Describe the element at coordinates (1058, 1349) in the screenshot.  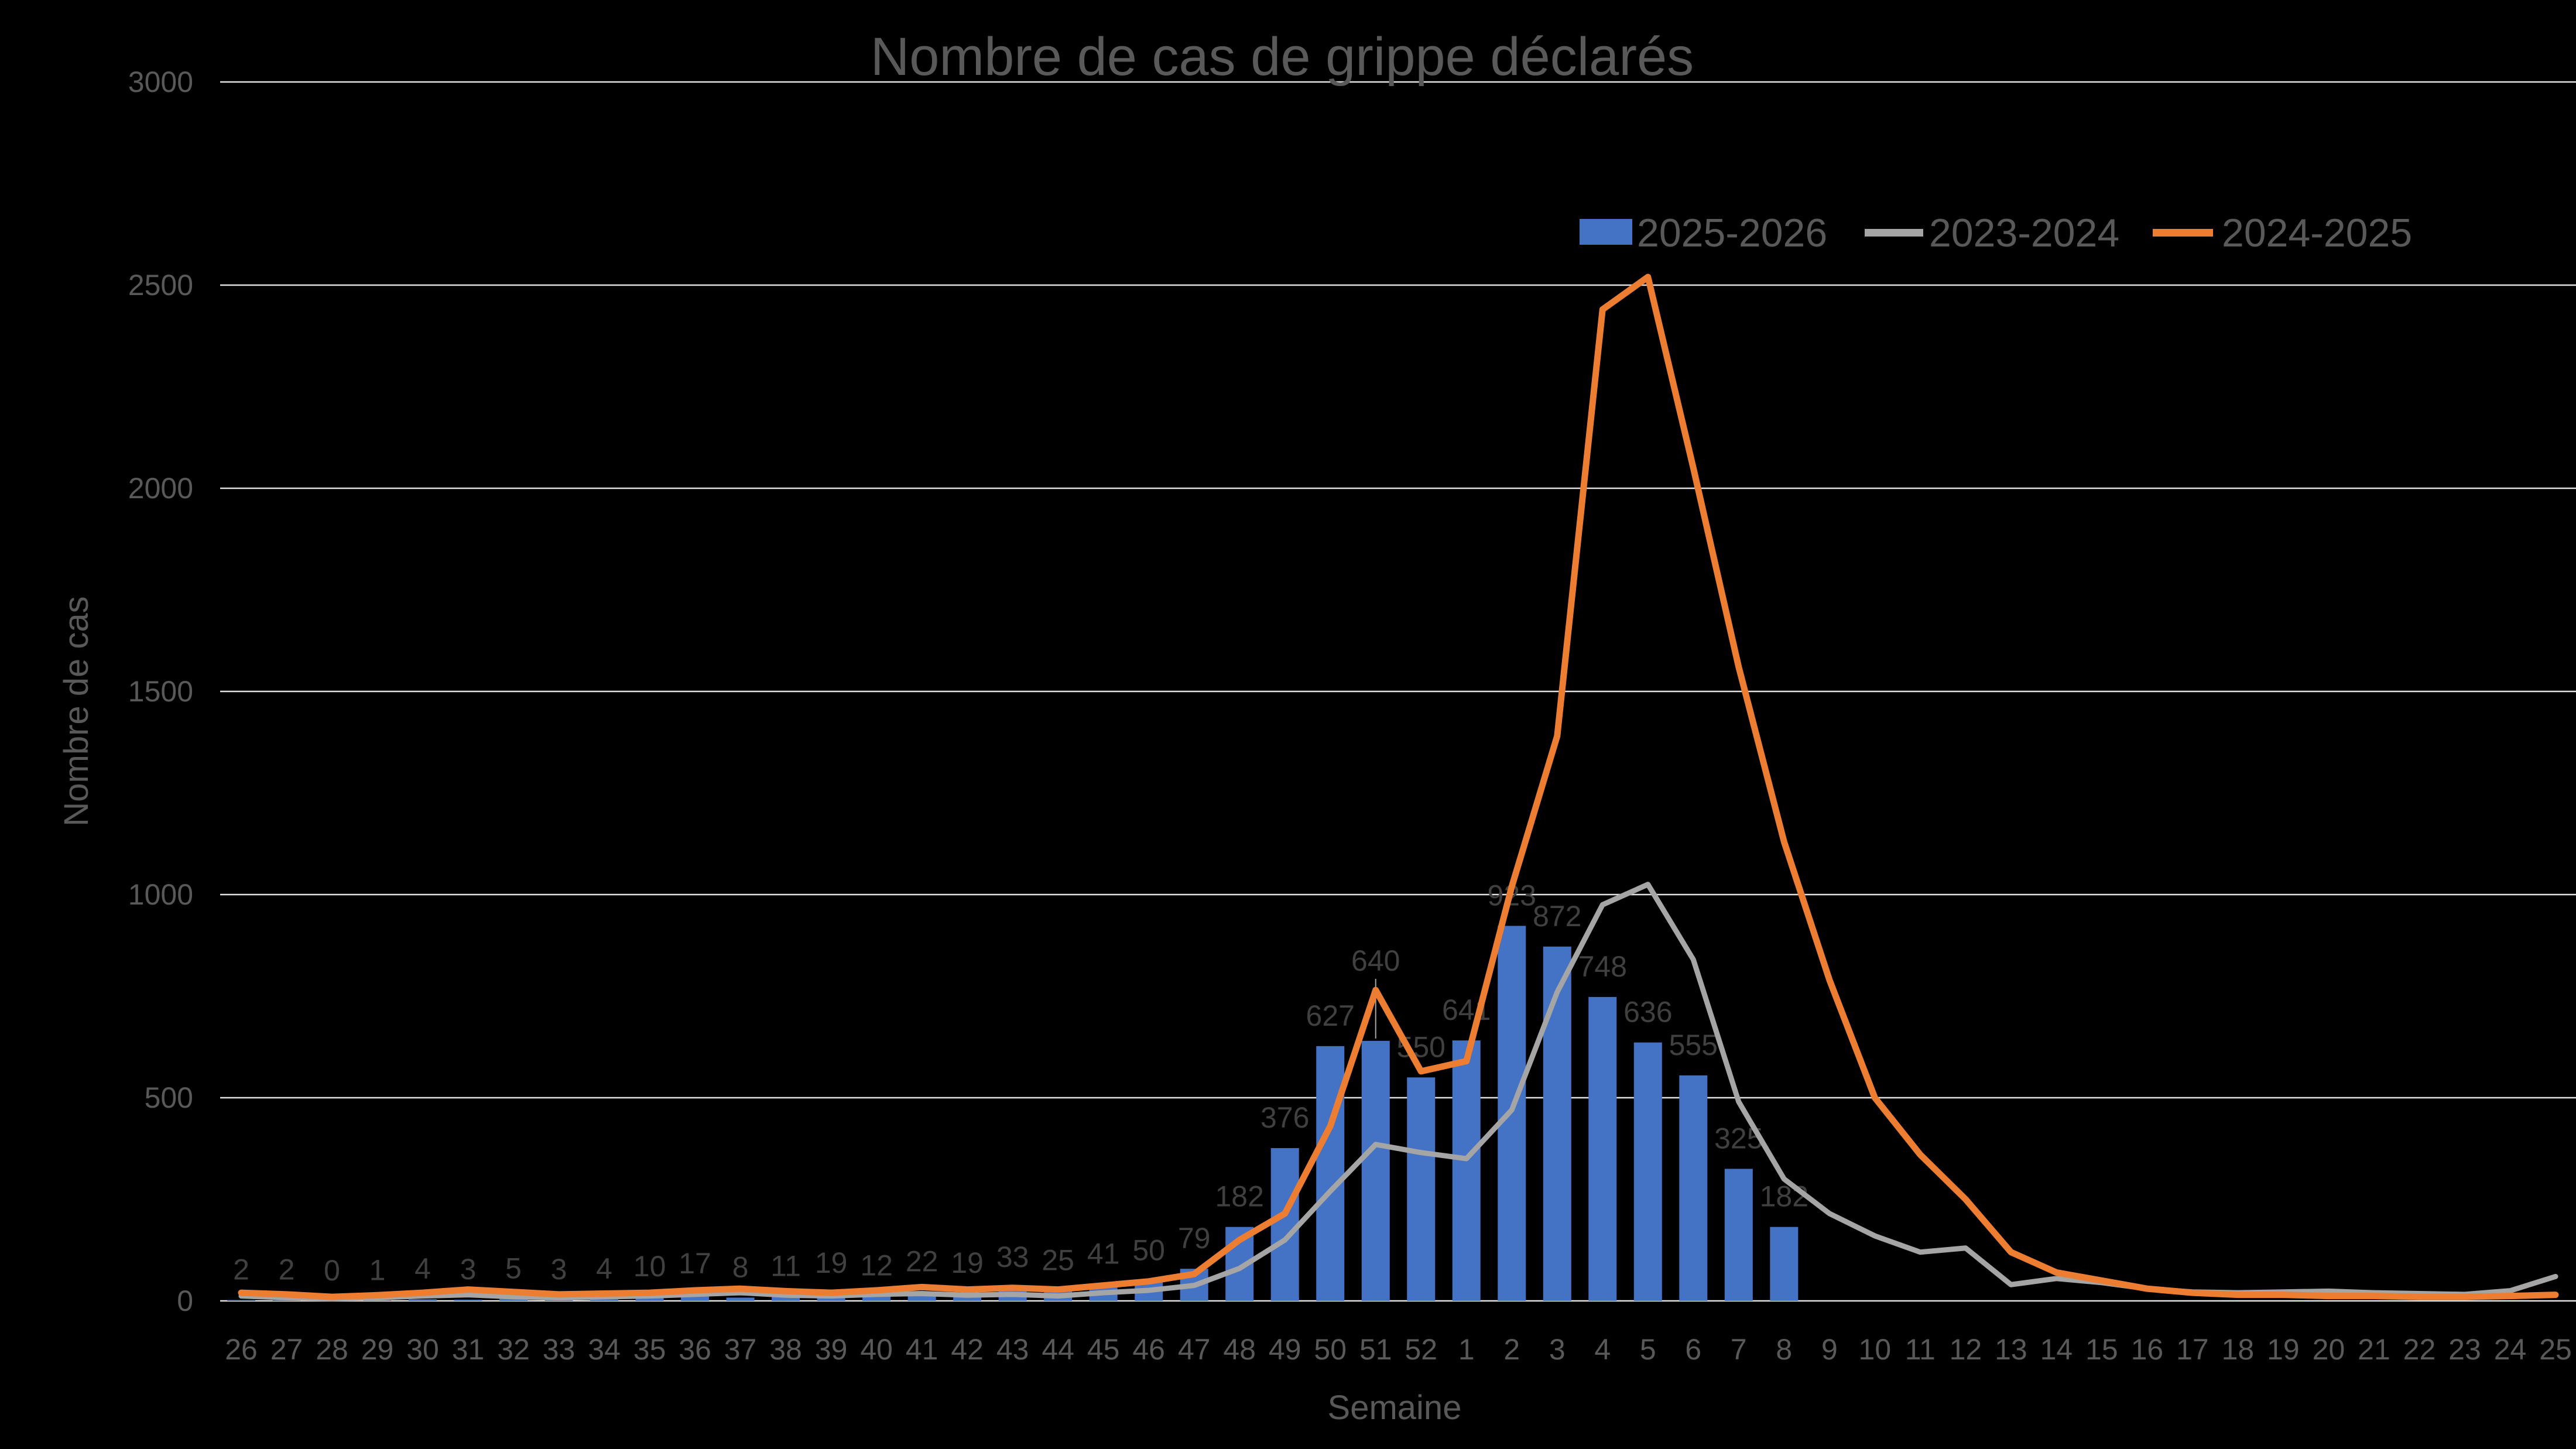
I see `x-tick-label-week-44: 44` at that location.